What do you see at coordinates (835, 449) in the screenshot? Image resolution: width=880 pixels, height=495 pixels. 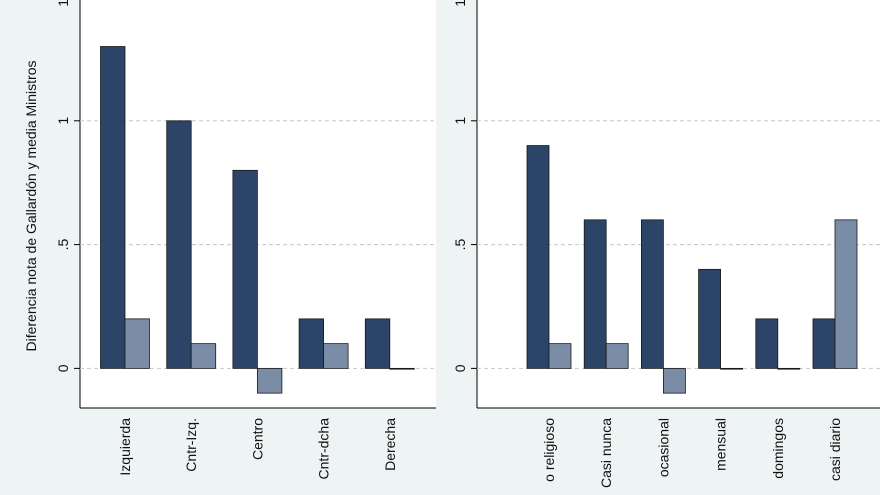 I see `x-tick-label: casi diario` at bounding box center [835, 449].